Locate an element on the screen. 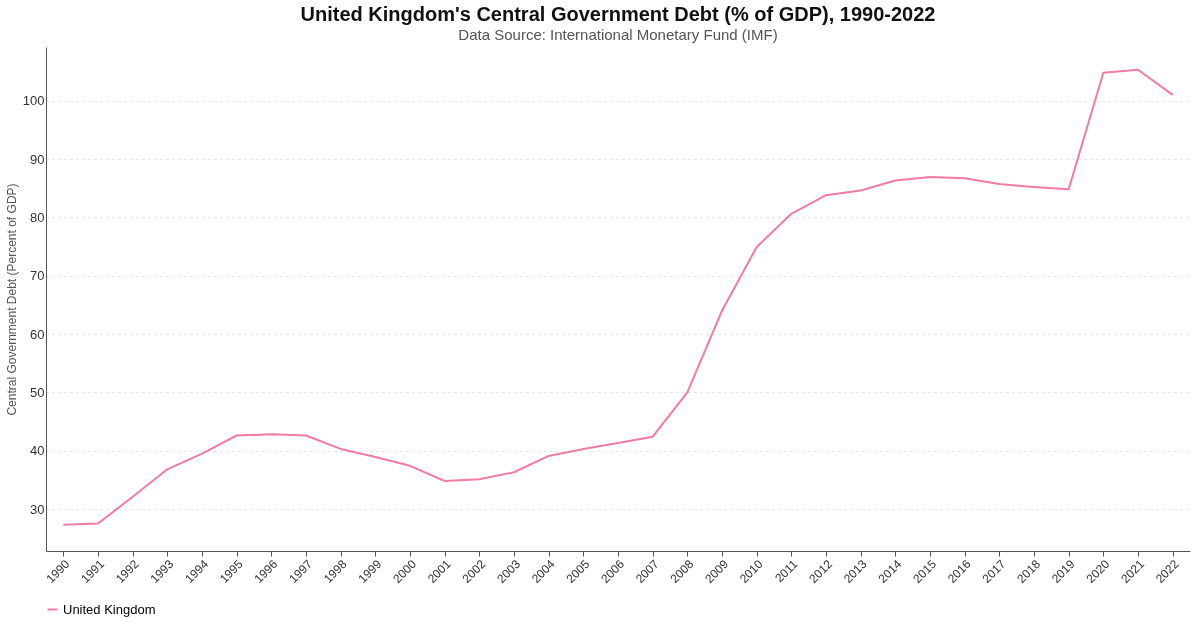 The width and height of the screenshot is (1200, 628). y-tick-label: 30 is located at coordinates (37, 509).